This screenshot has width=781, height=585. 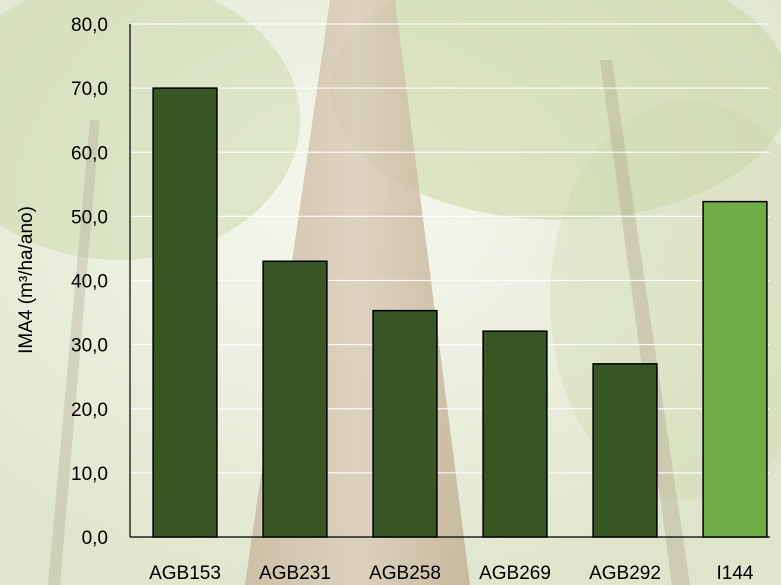 What do you see at coordinates (451, 573) in the screenshot?
I see `x-category-labels: AGB153 AGB231 AGB258 AGB269 AGB292 I144` at bounding box center [451, 573].